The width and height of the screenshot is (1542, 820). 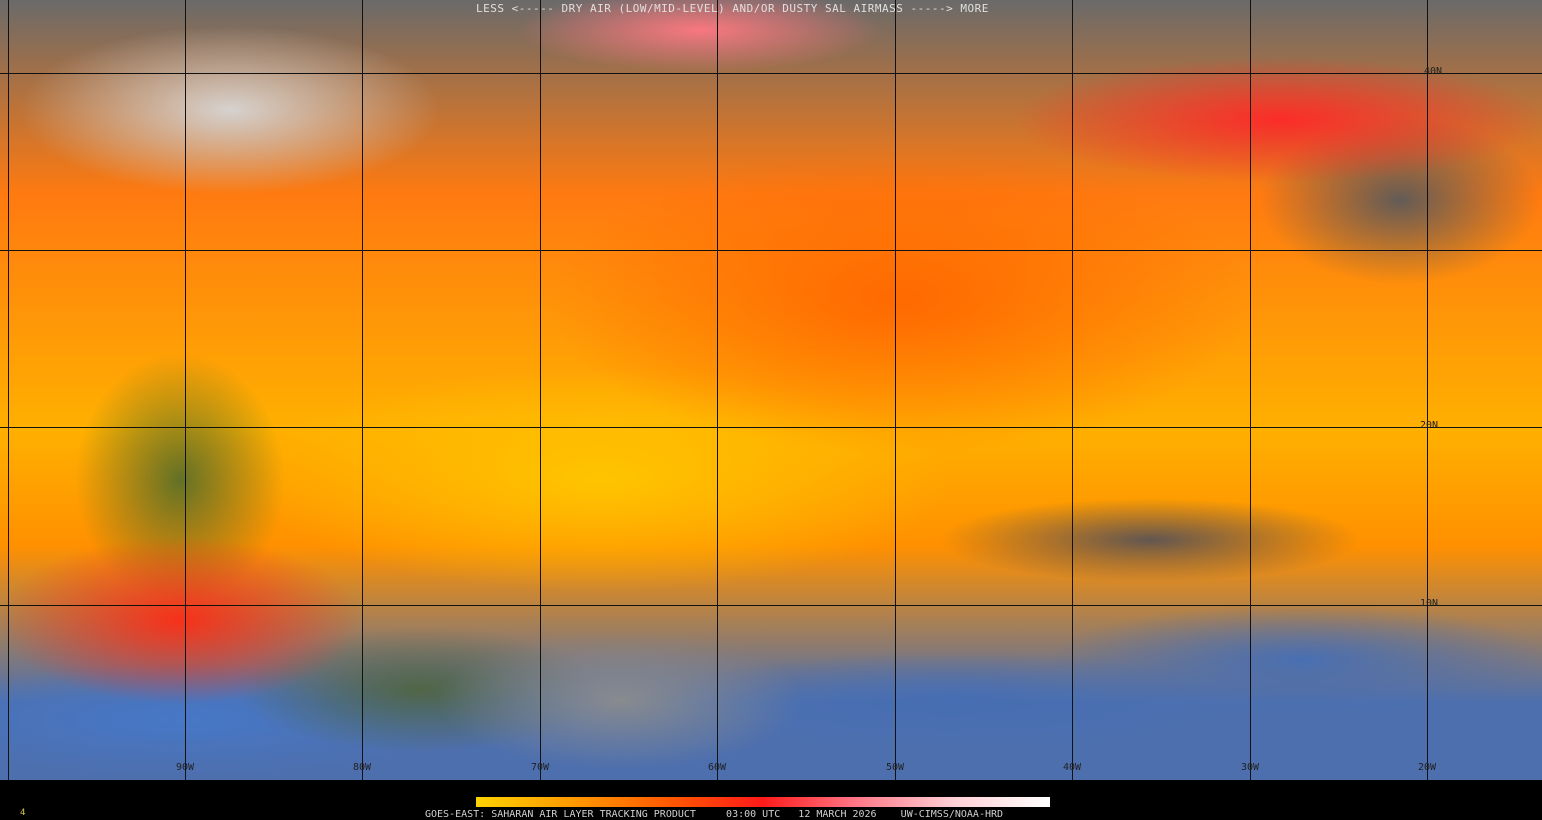 I want to click on longitude-label: 20W, so click(x=1427, y=767).